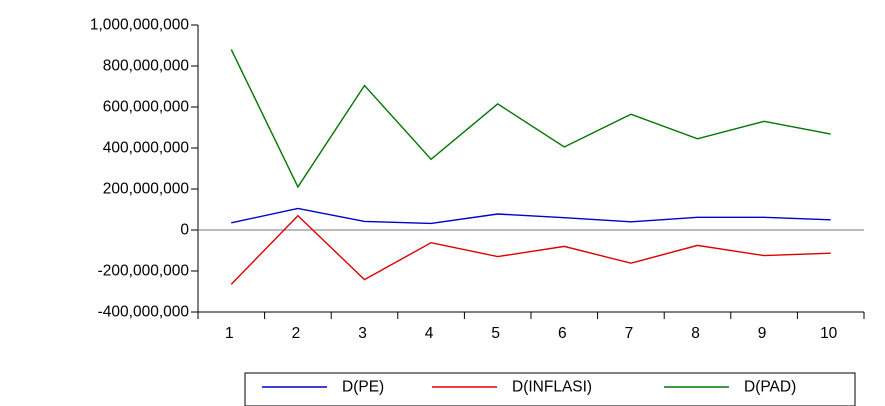 The width and height of the screenshot is (885, 406). I want to click on x-tick-label: 3, so click(362, 333).